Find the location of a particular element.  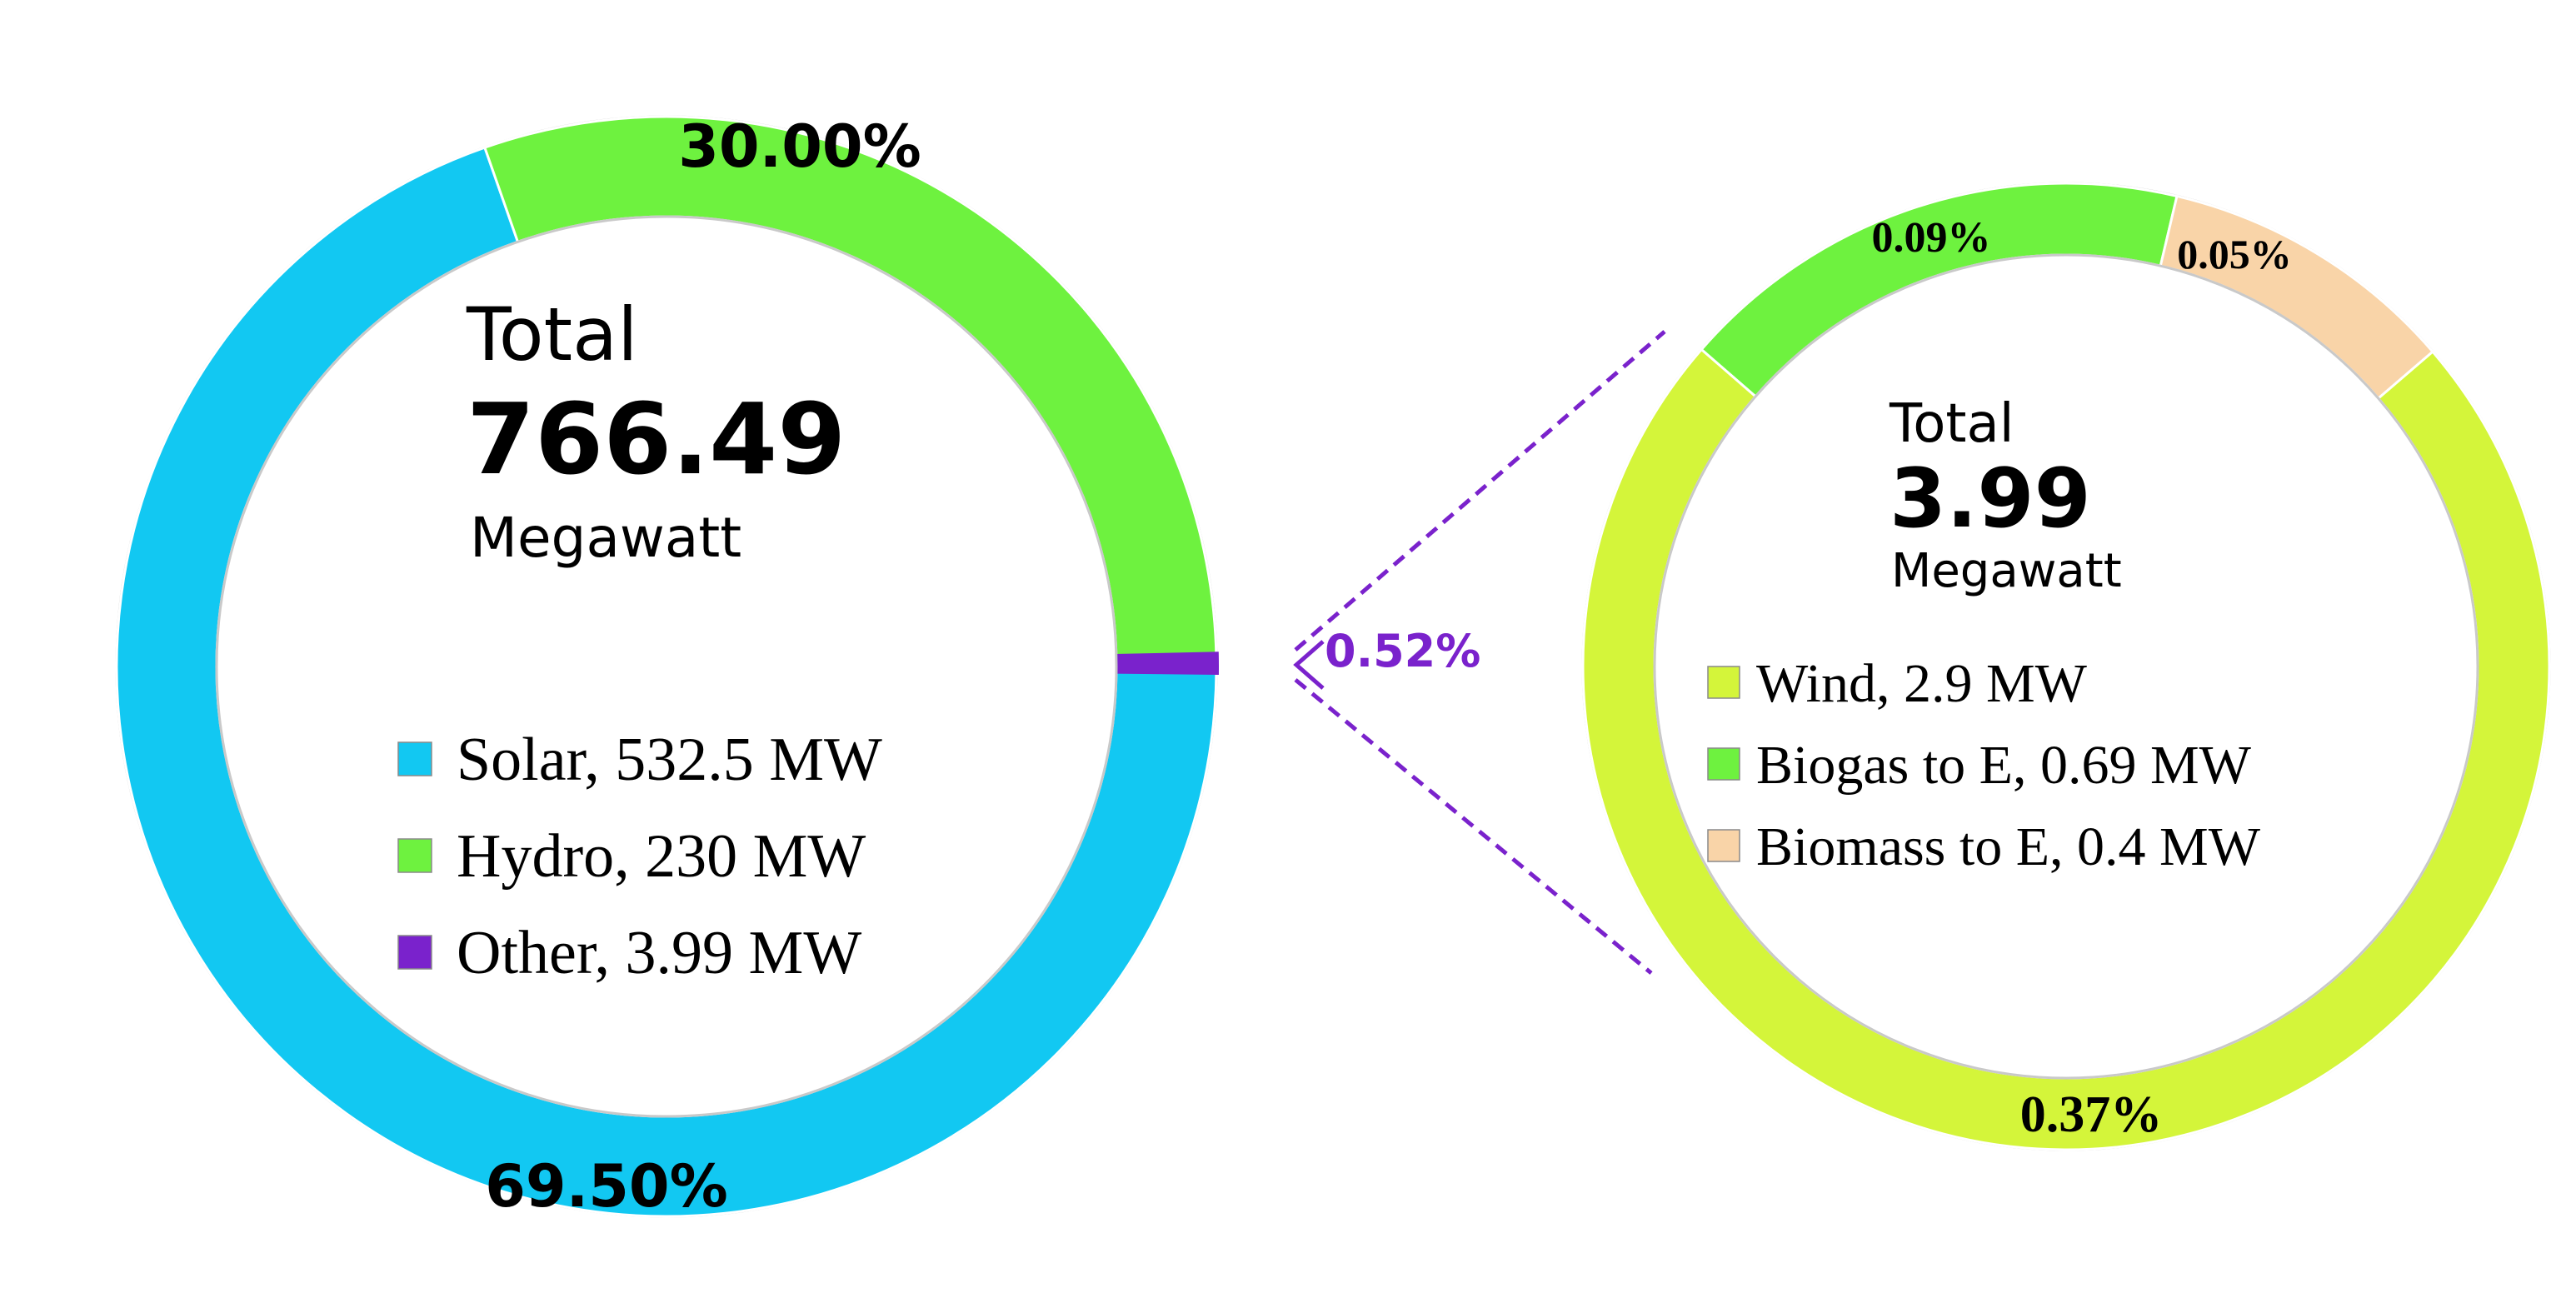

legend-swatch-biomass is located at coordinates (1723, 846).